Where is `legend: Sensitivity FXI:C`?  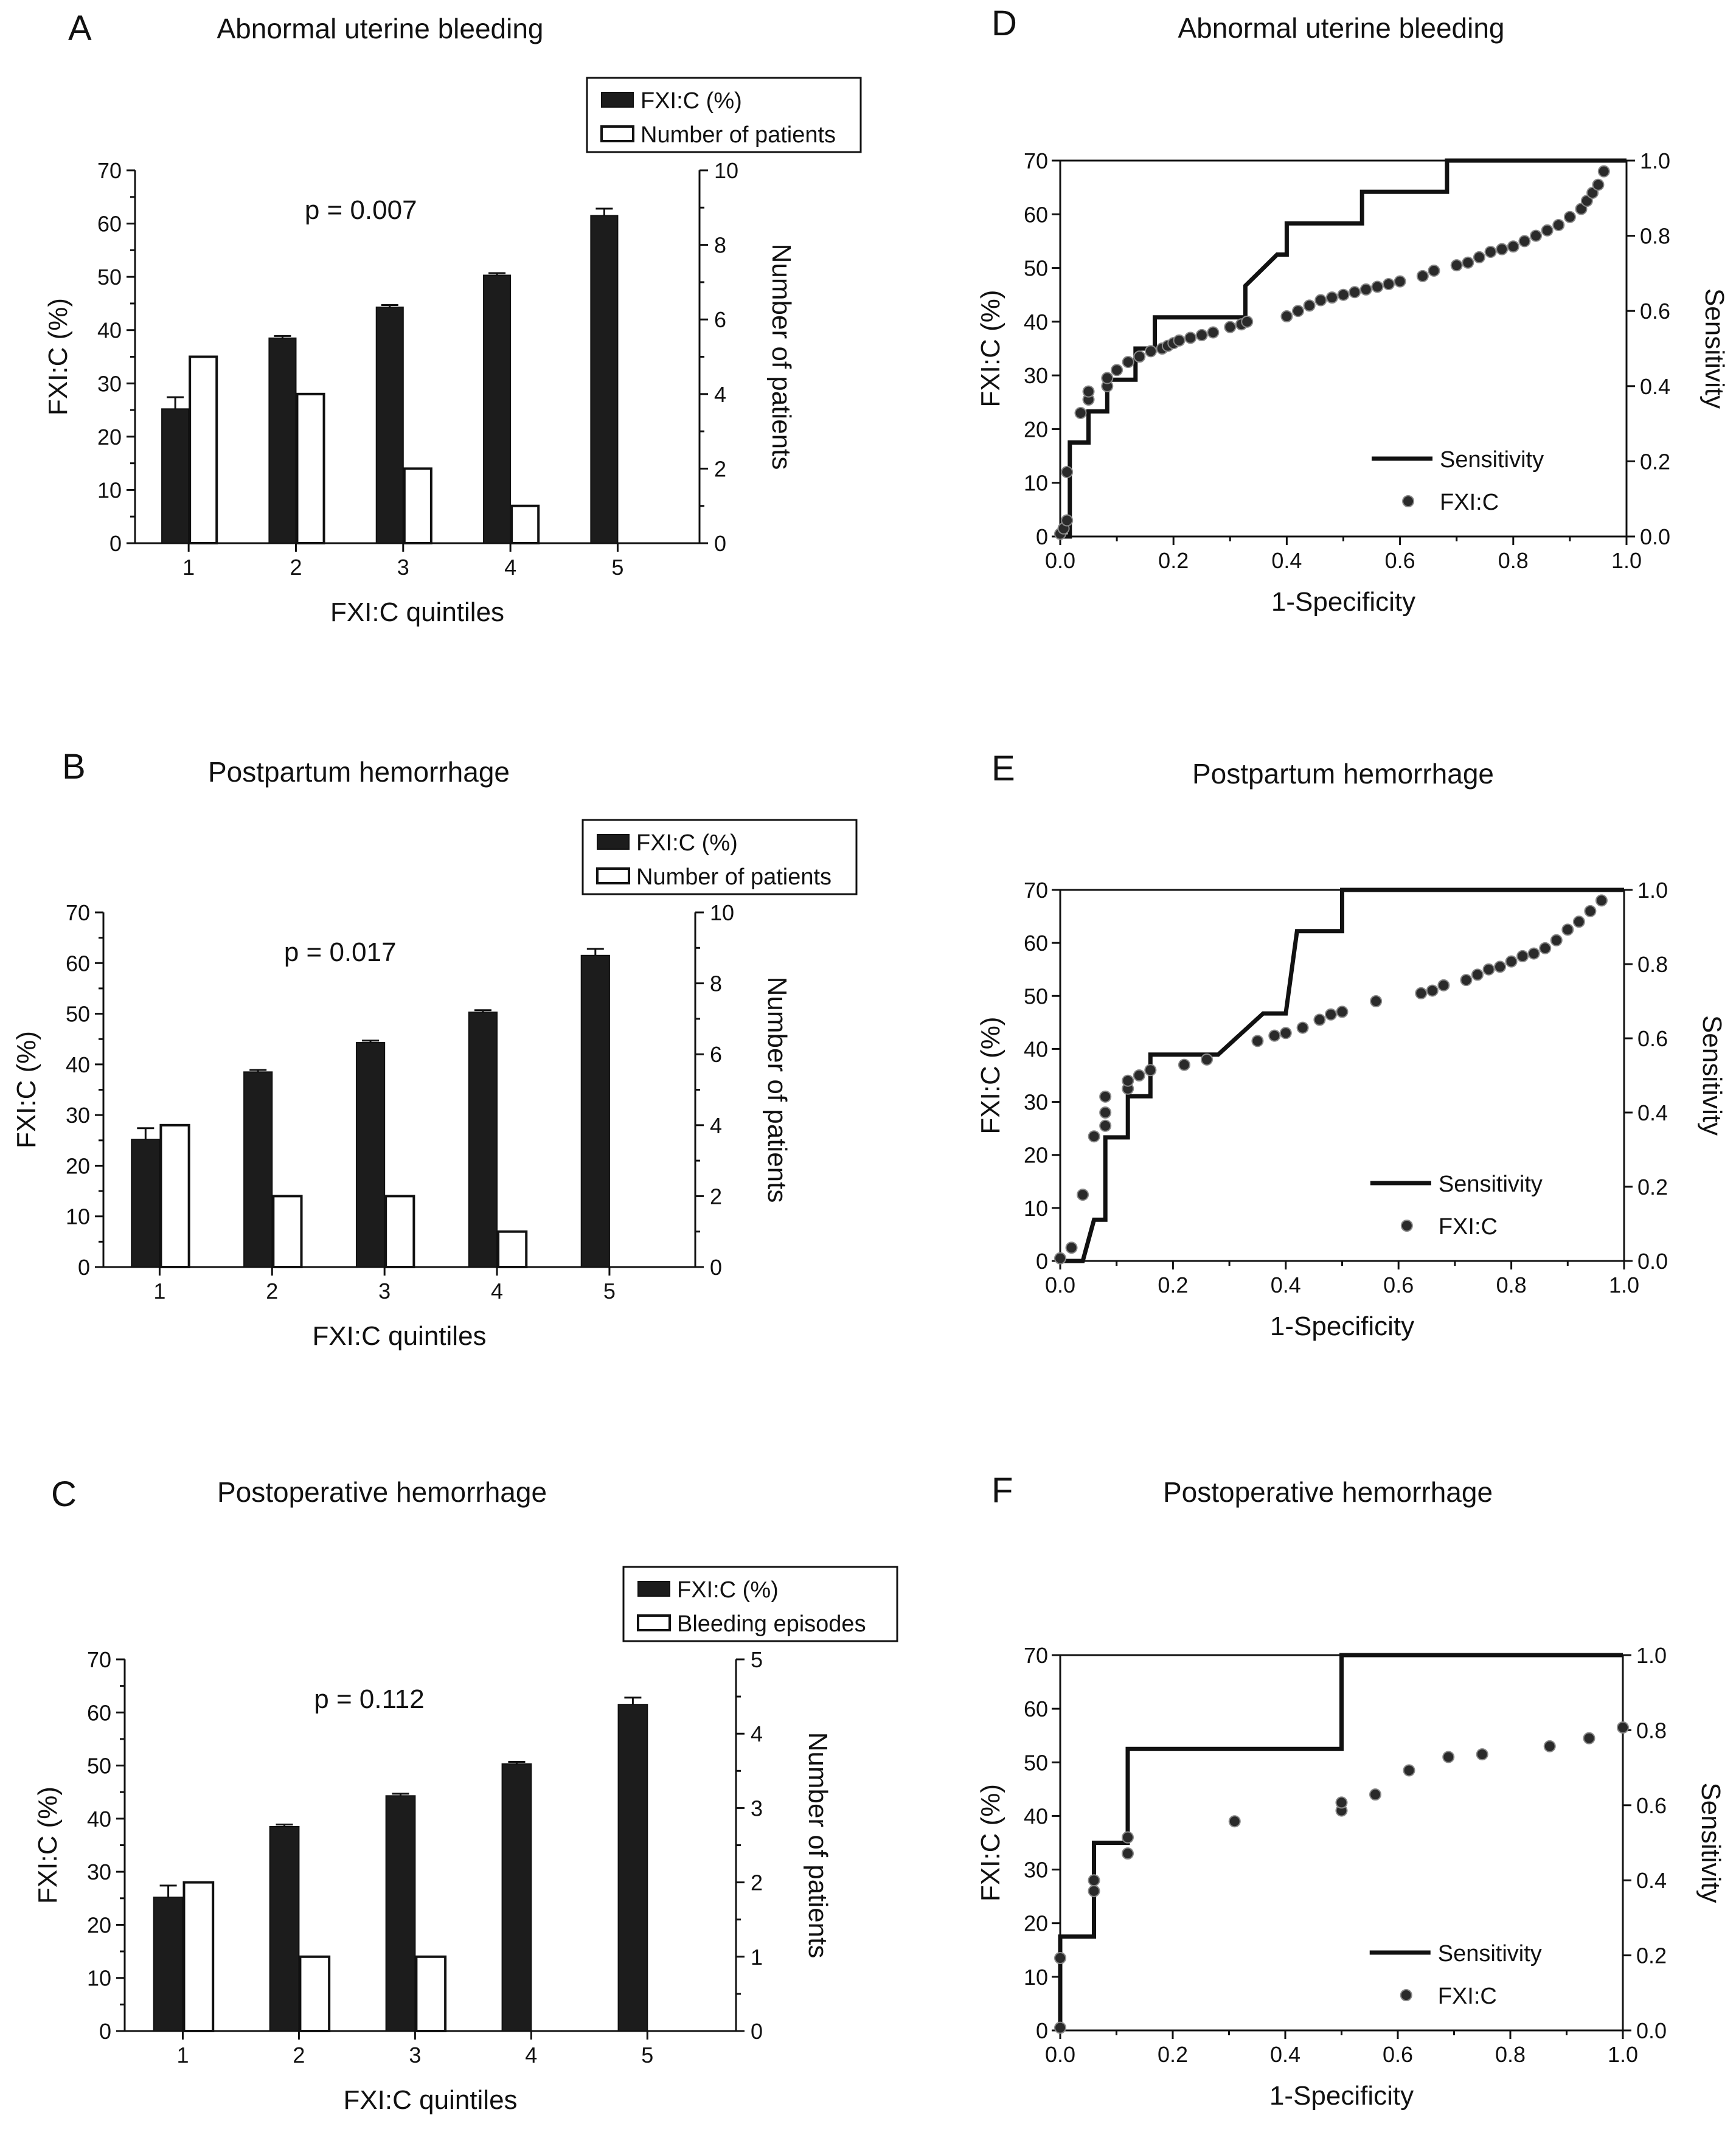 legend: Sensitivity FXI:C is located at coordinates (1458, 481).